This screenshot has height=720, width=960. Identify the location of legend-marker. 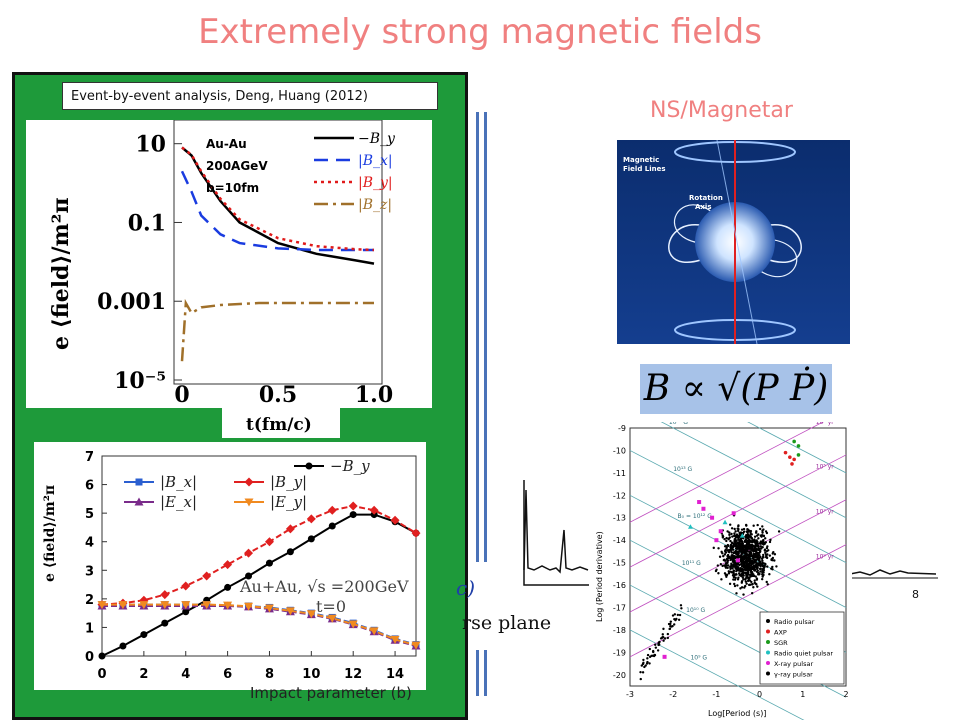
(768, 673).